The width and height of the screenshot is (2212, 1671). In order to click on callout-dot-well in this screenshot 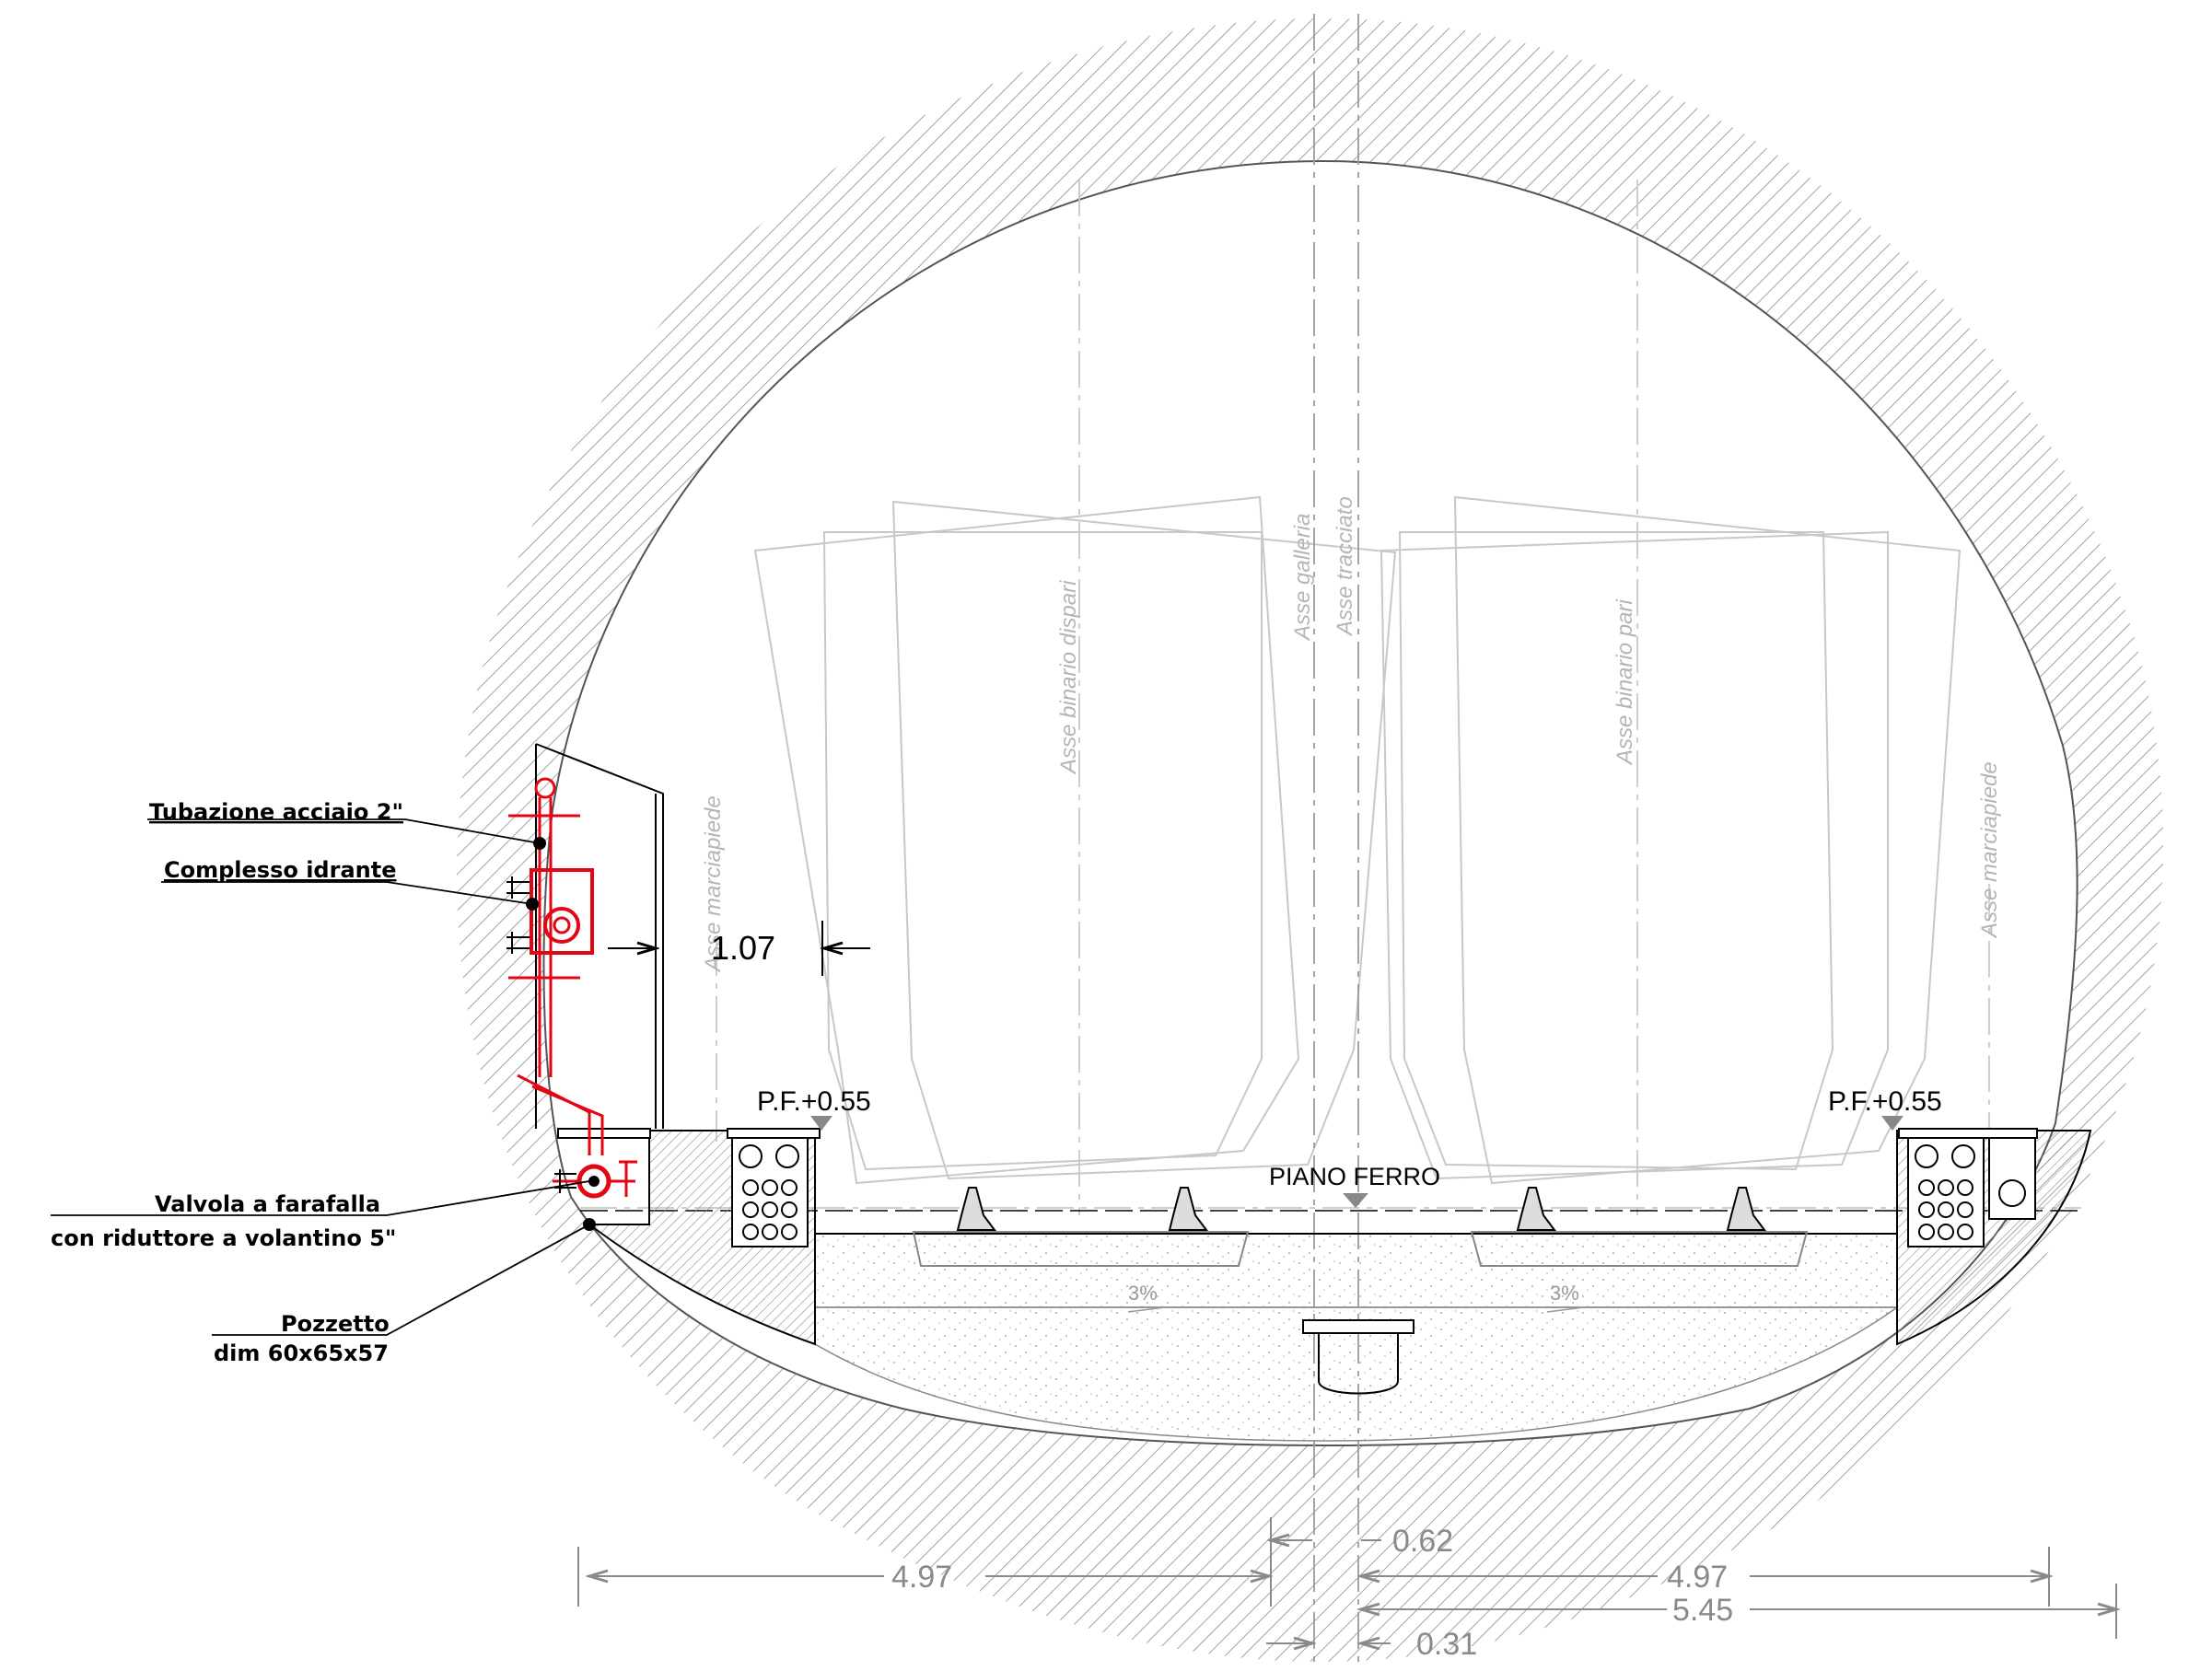, I will do `click(590, 1224)`.